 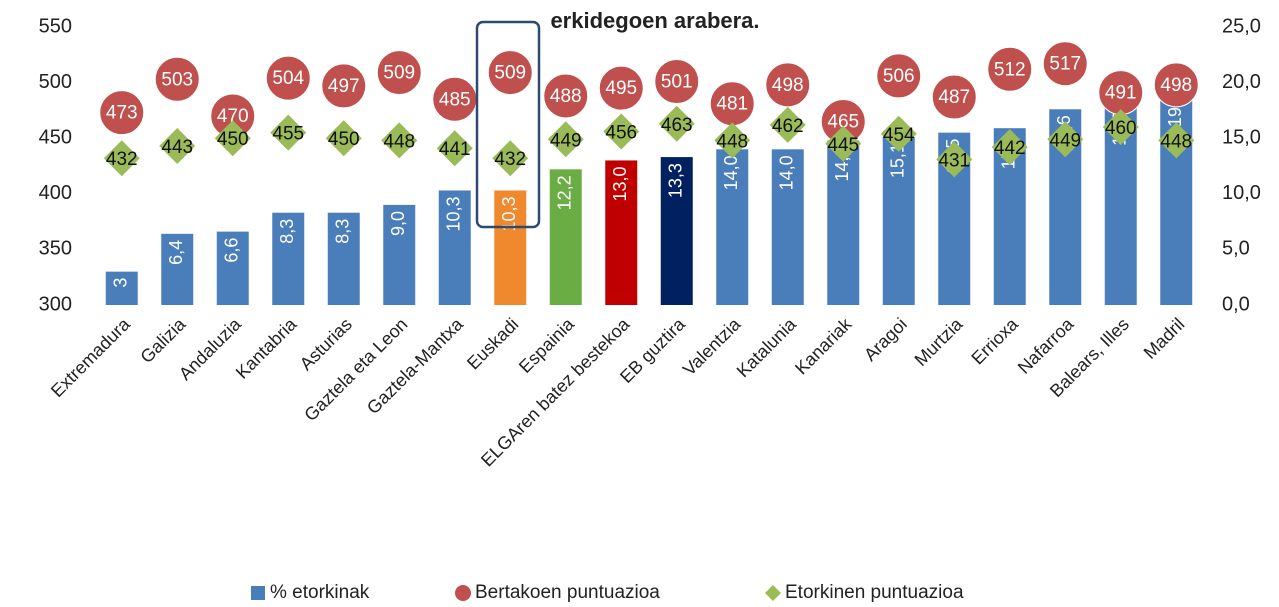 I want to click on score-label: 460, so click(x=1121, y=128).